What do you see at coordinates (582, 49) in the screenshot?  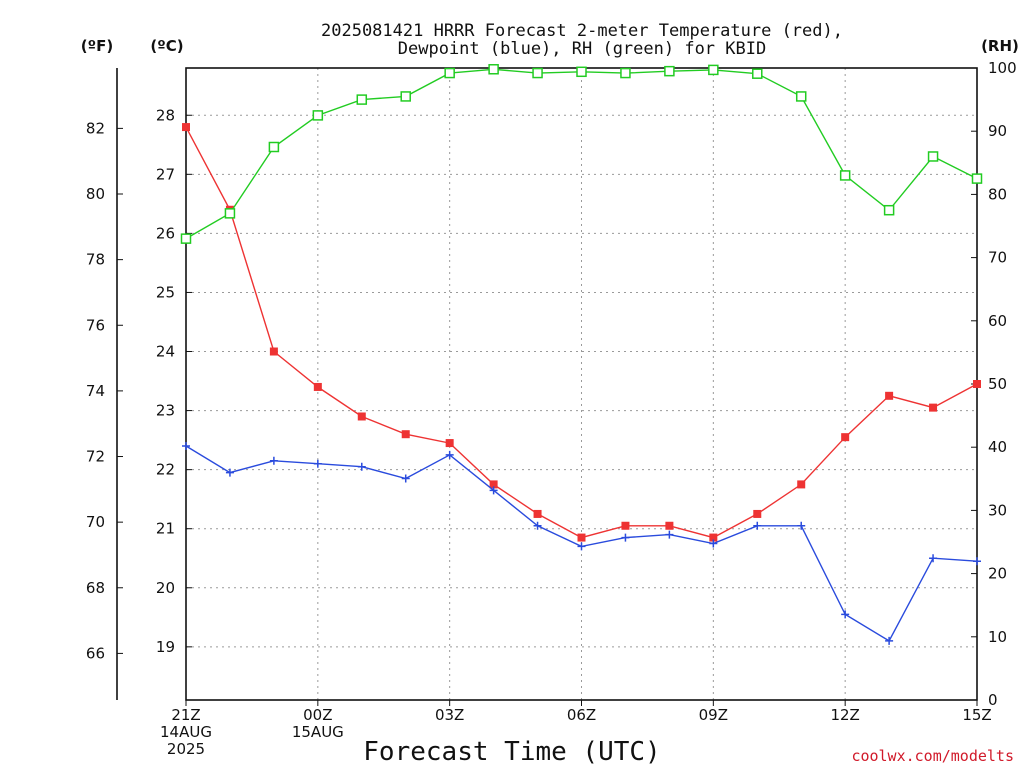 I see `chart-title-line2: Dewpoint (blue), RH (green) for KBID` at bounding box center [582, 49].